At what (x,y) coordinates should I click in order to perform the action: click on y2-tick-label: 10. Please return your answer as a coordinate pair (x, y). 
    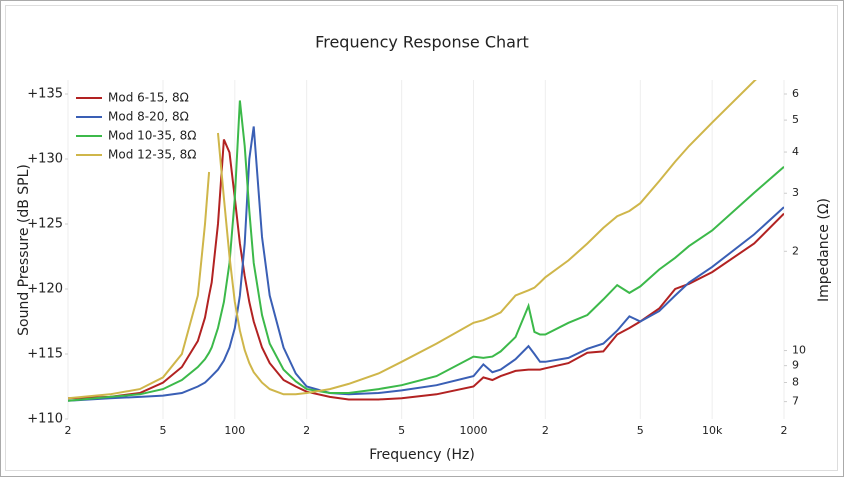
    Looking at the image, I should click on (799, 350).